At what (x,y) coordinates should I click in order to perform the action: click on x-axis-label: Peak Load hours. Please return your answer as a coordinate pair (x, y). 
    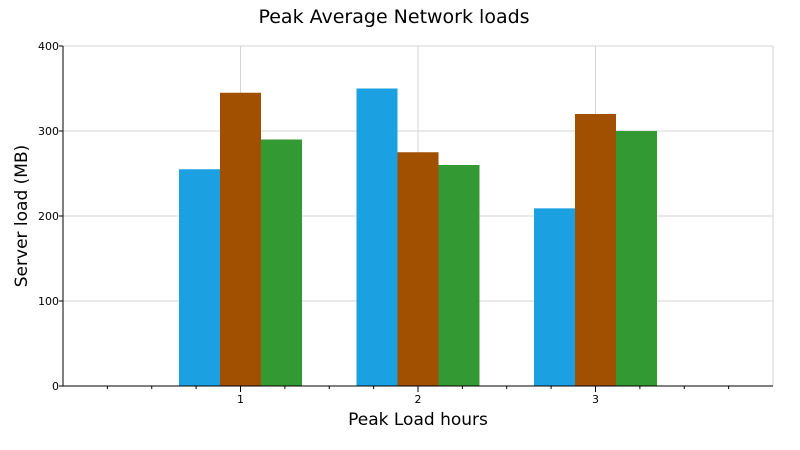
    Looking at the image, I should click on (418, 420).